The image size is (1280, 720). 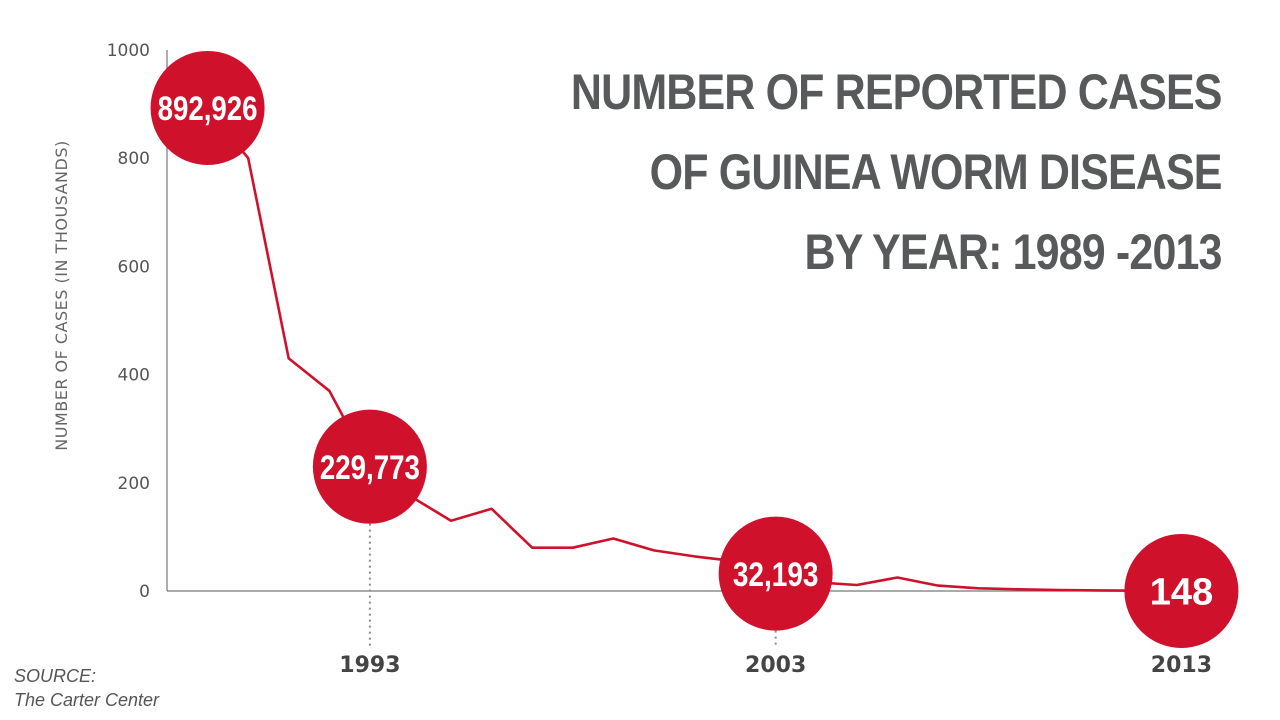 What do you see at coordinates (369, 665) in the screenshot?
I see `x-tick-label: 1993` at bounding box center [369, 665].